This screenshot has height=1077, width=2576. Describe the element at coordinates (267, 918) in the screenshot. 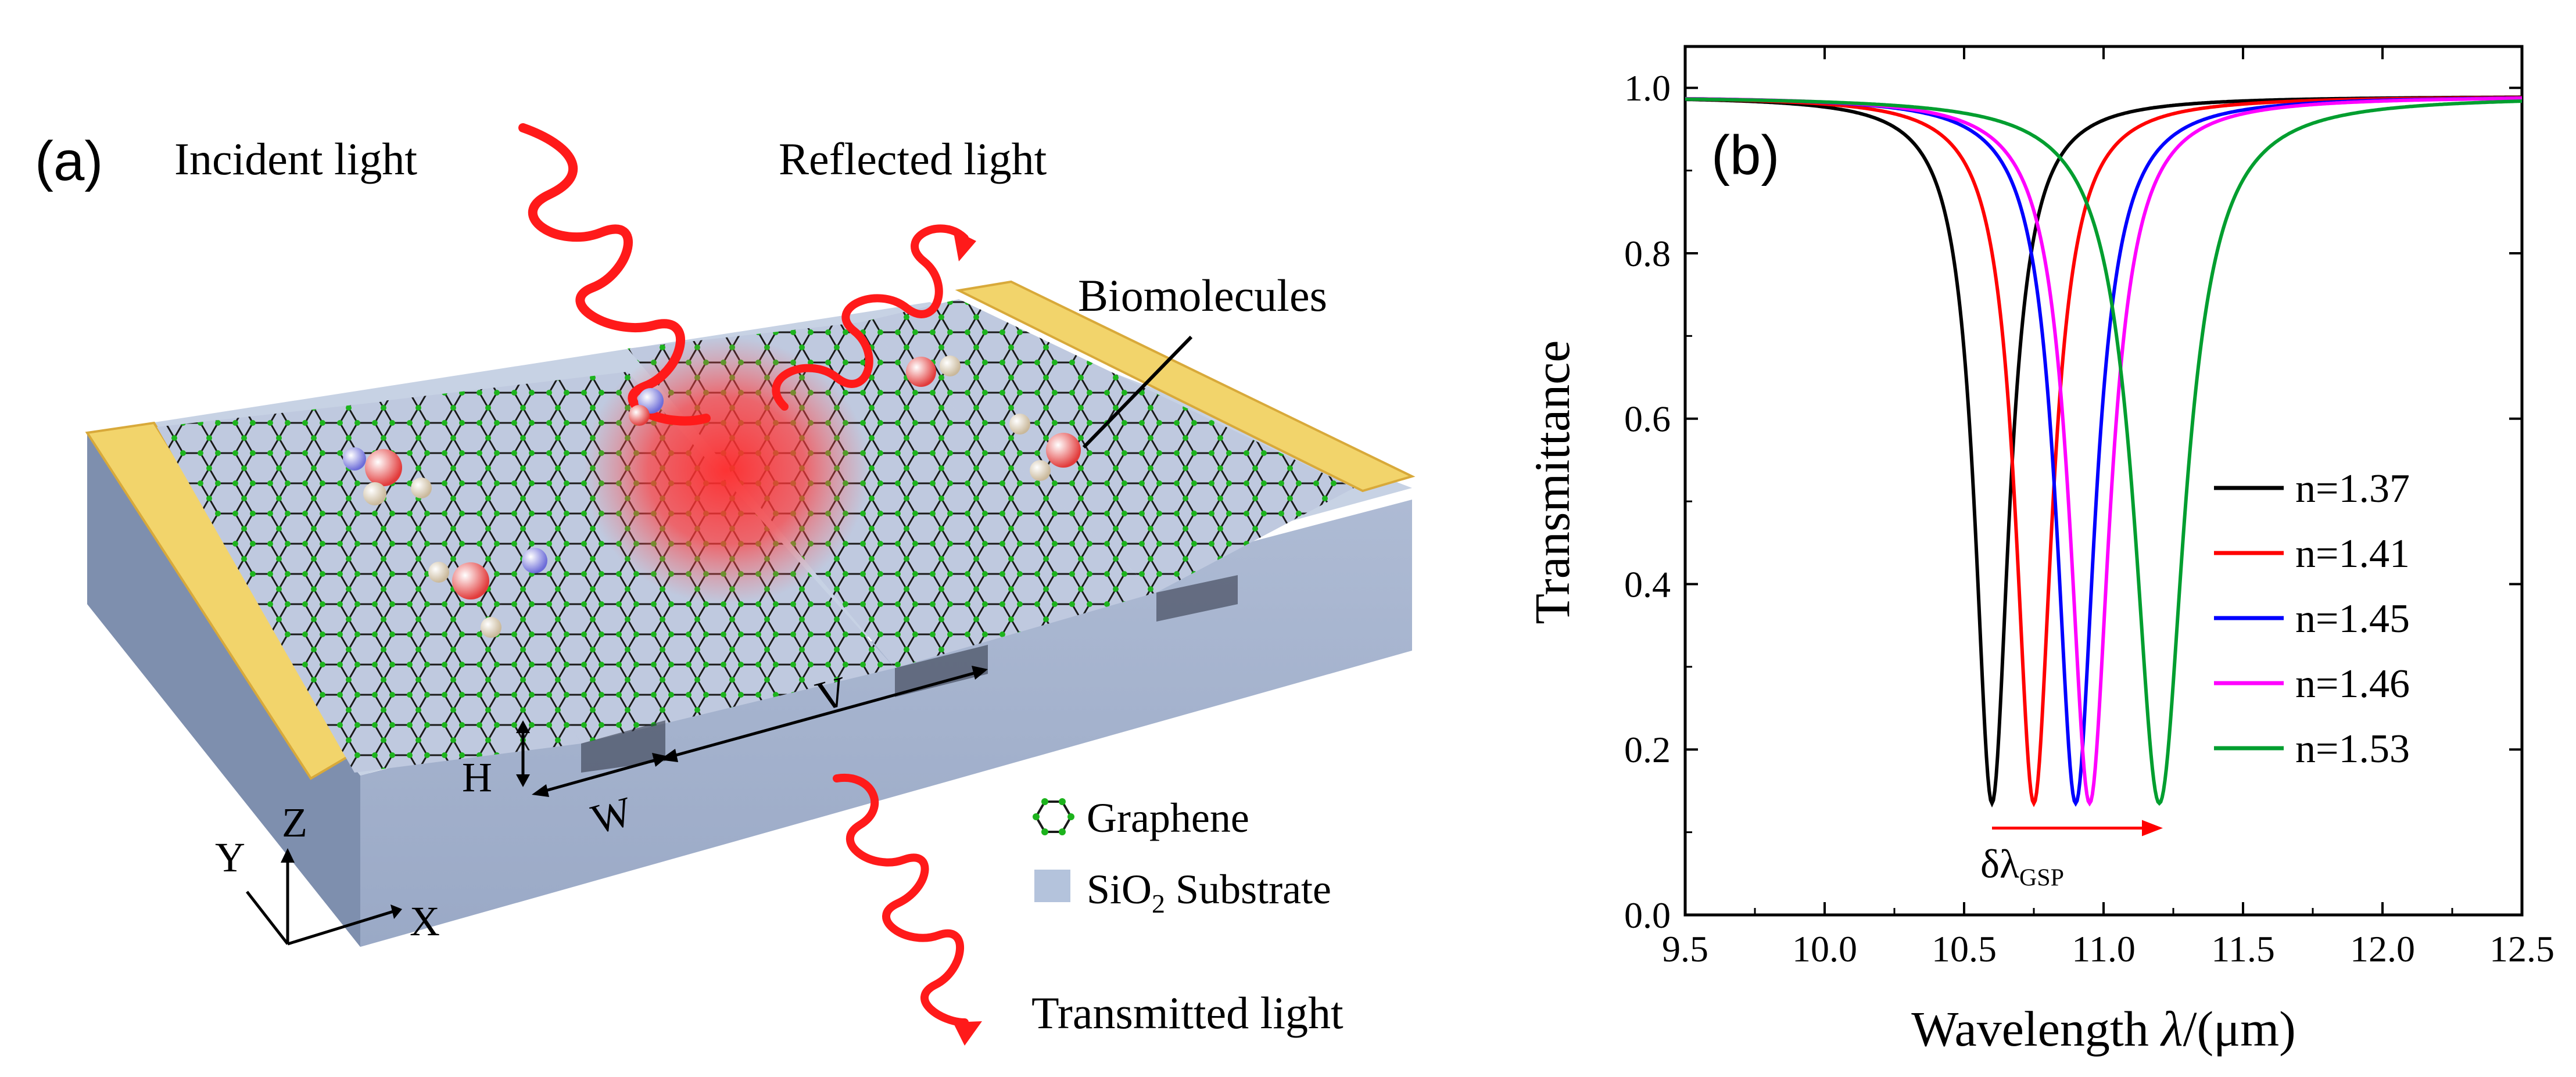

I see `axis-z-line` at that location.